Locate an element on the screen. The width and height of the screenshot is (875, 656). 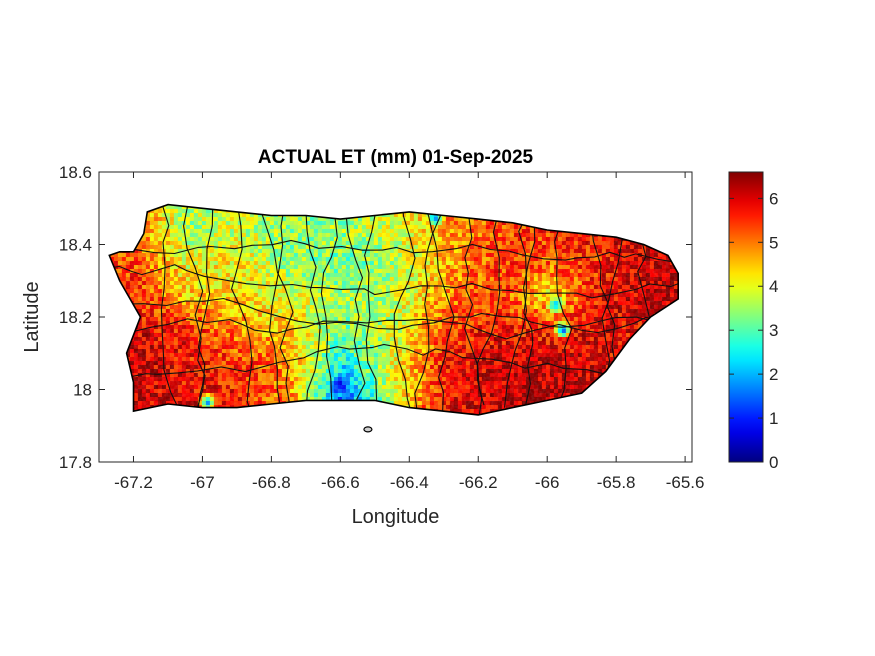
x-tick-label: -65.6 is located at coordinates (685, 482).